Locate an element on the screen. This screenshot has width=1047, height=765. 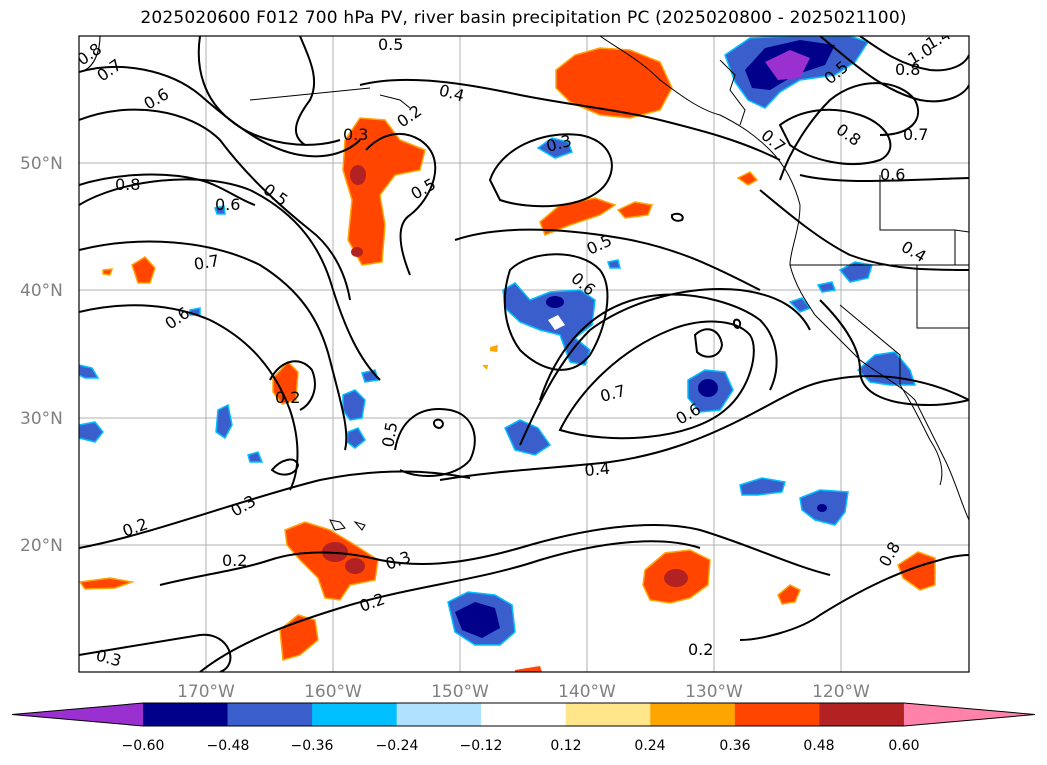
colorbar-tick-label: 0.24 is located at coordinates (649, 746).